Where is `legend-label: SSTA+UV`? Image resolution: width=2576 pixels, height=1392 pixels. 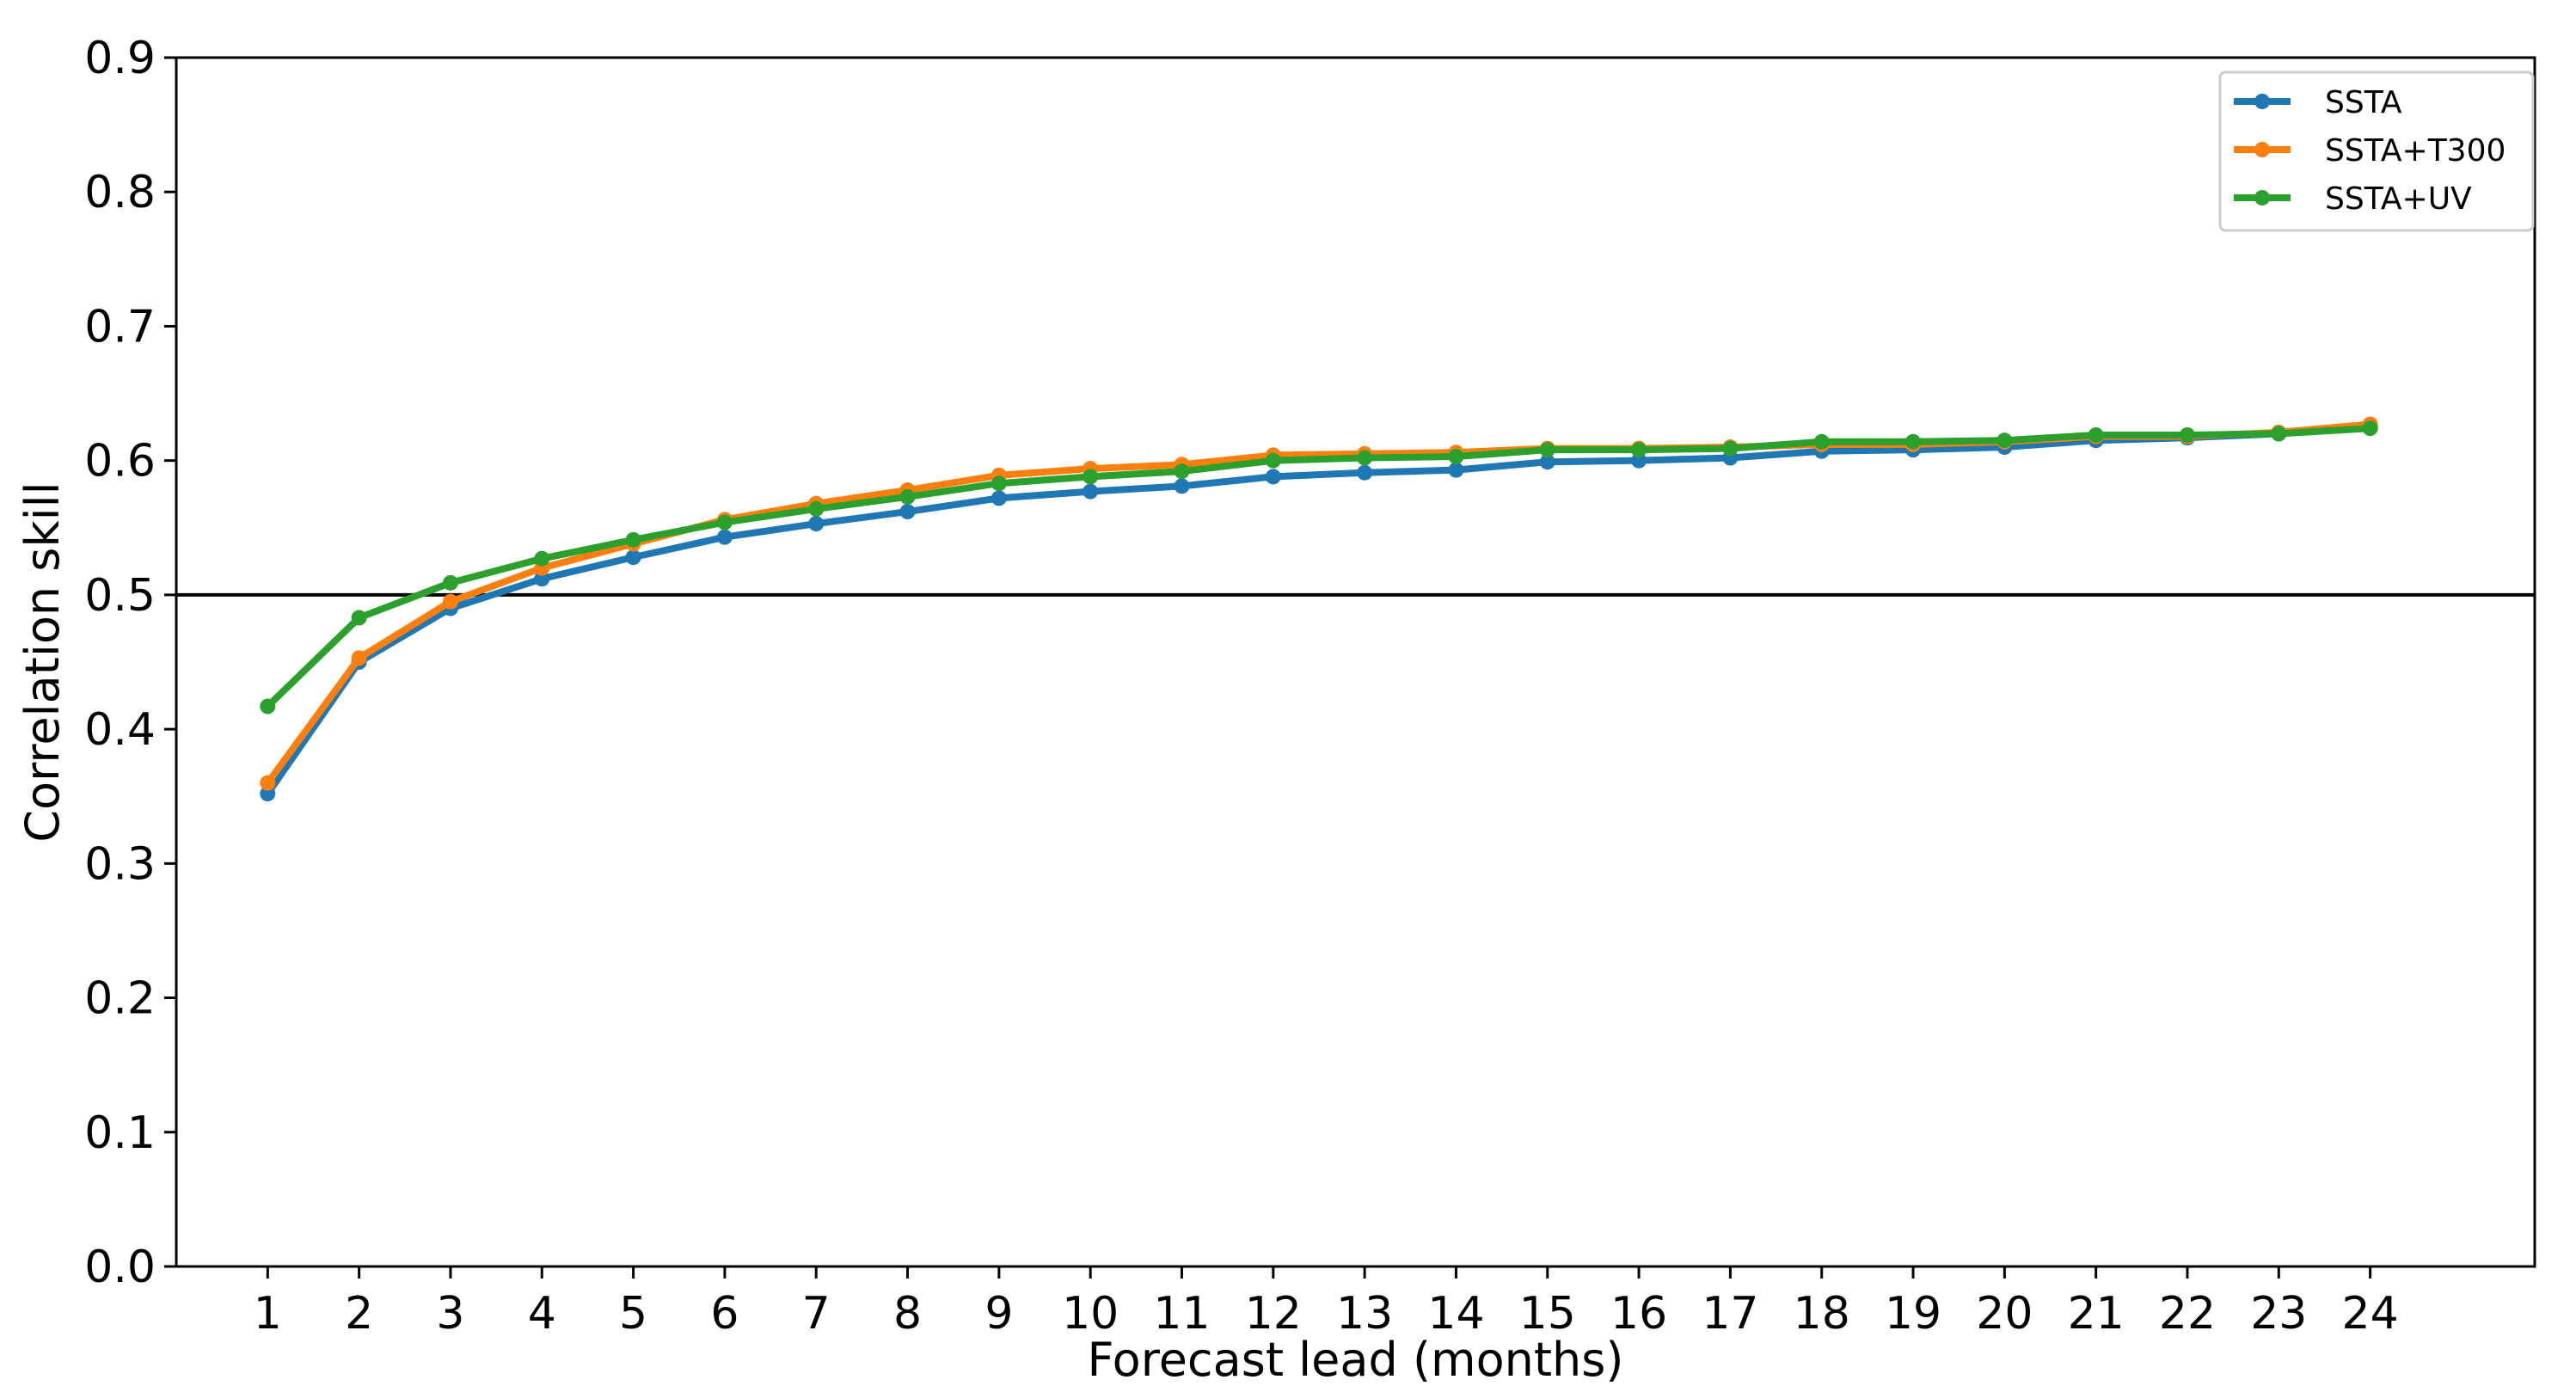
legend-label: SSTA+UV is located at coordinates (2399, 199).